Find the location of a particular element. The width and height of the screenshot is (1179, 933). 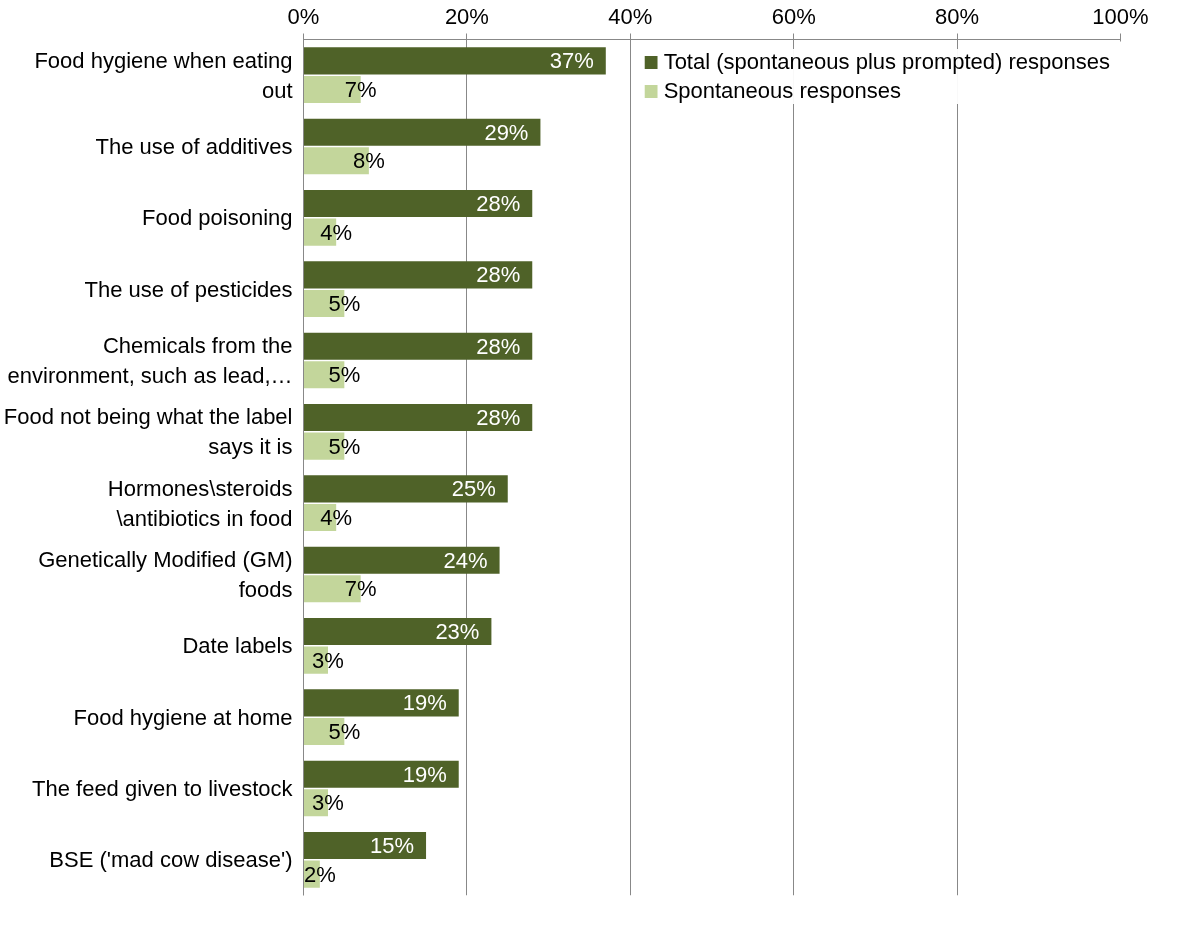

y-tick-label: The use of additives is located at coordinates (194, 146).